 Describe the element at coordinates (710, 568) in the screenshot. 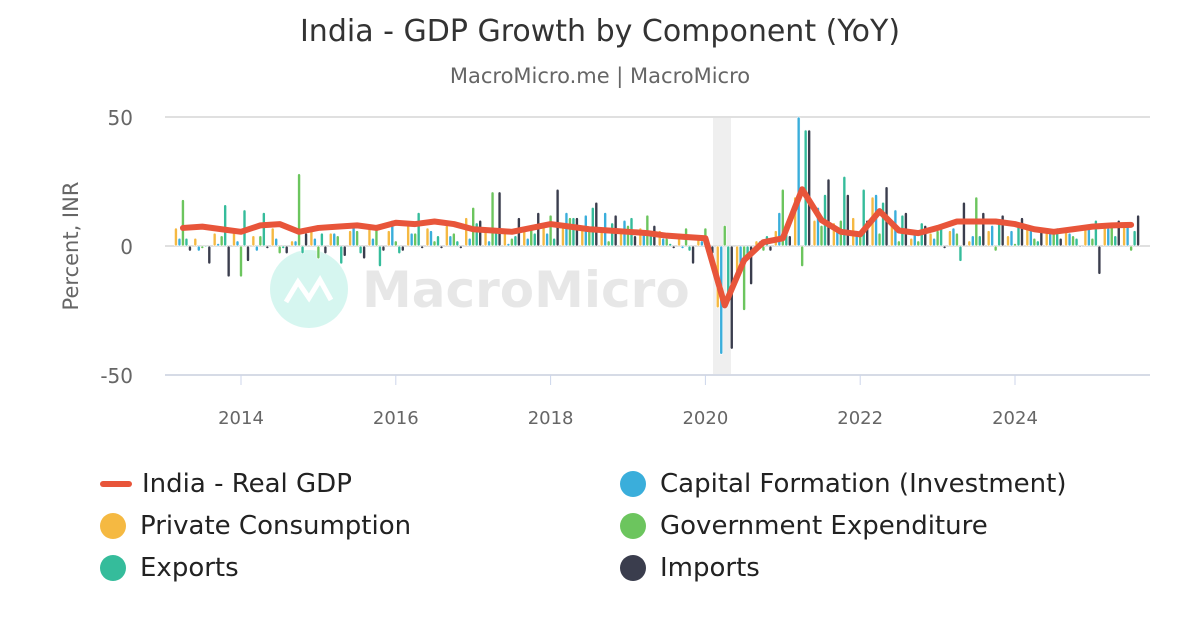

I see `legend-label: Imports` at that location.